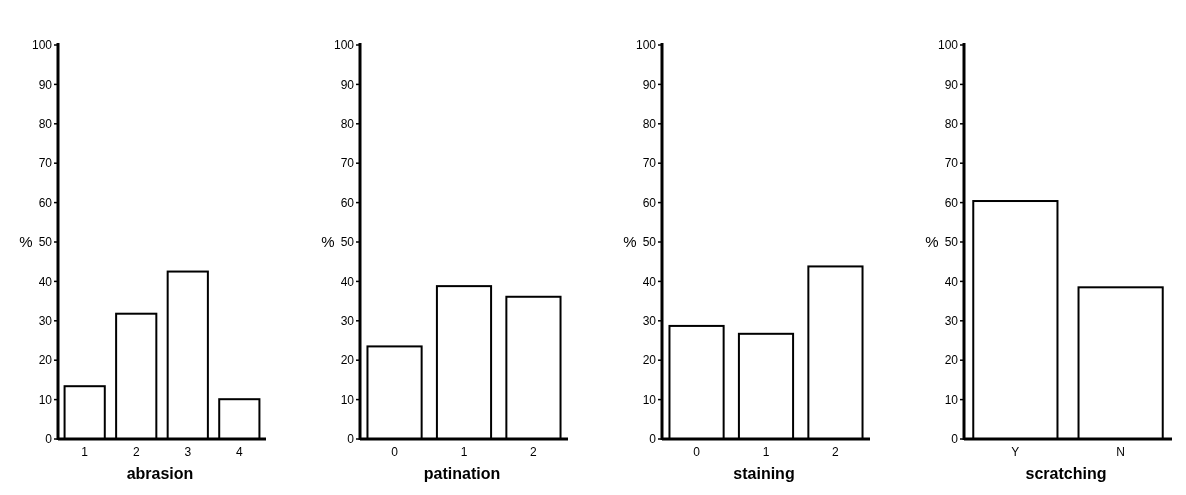  I want to click on x-axis-title: patination, so click(462, 473).